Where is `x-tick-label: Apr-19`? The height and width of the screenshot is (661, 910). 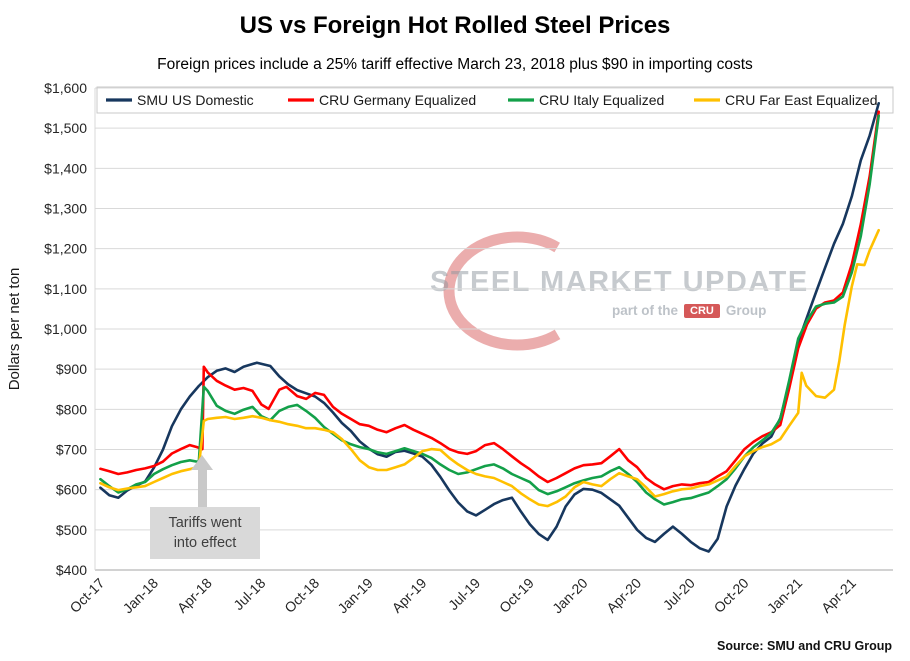
x-tick-label: Apr-19 is located at coordinates (409, 595).